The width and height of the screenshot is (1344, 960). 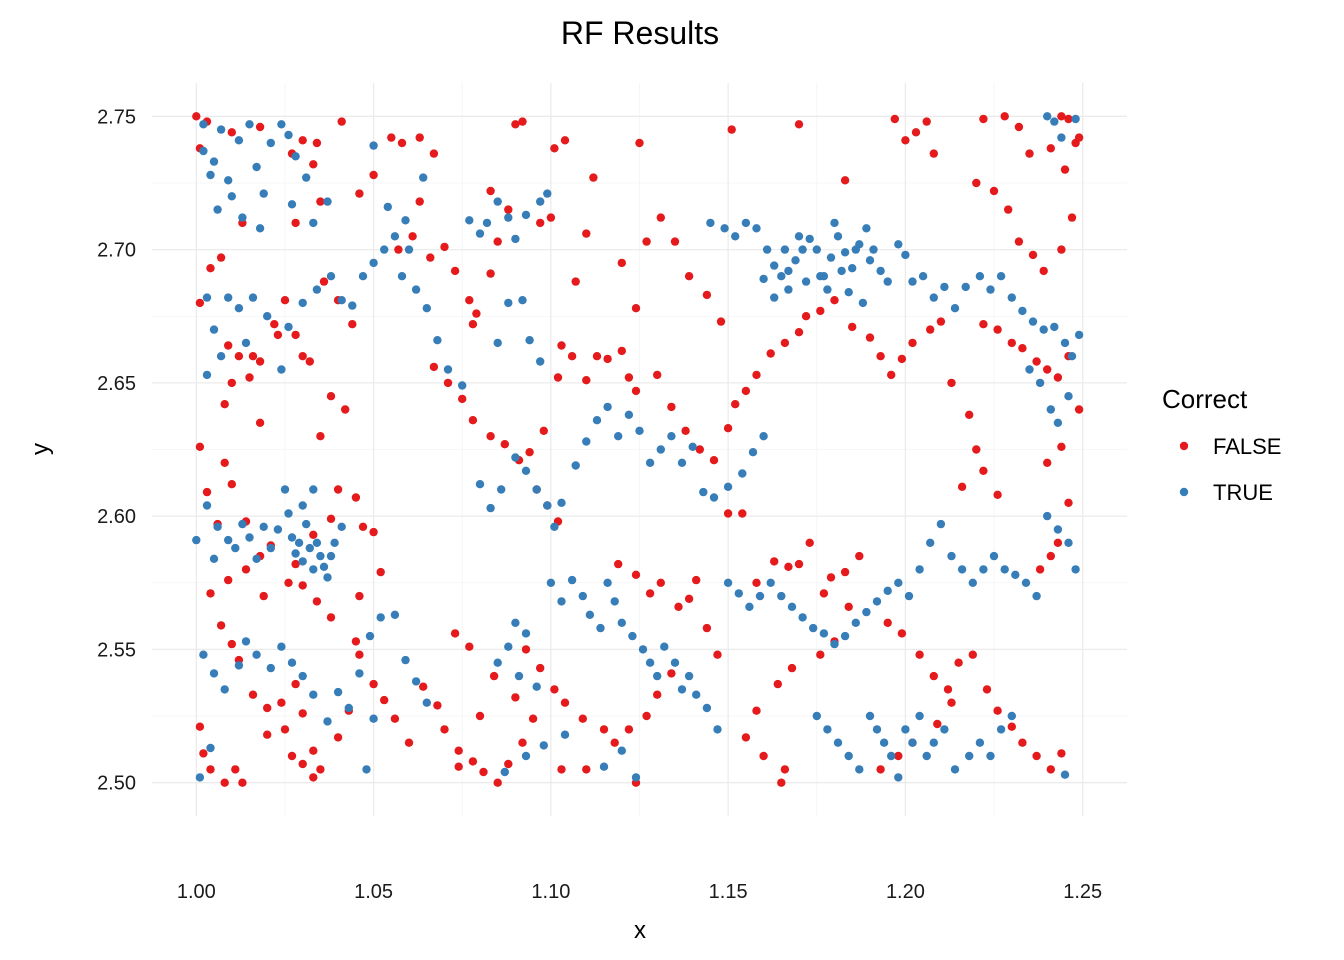 I want to click on x-tick-label: 1.15, so click(x=728, y=892).